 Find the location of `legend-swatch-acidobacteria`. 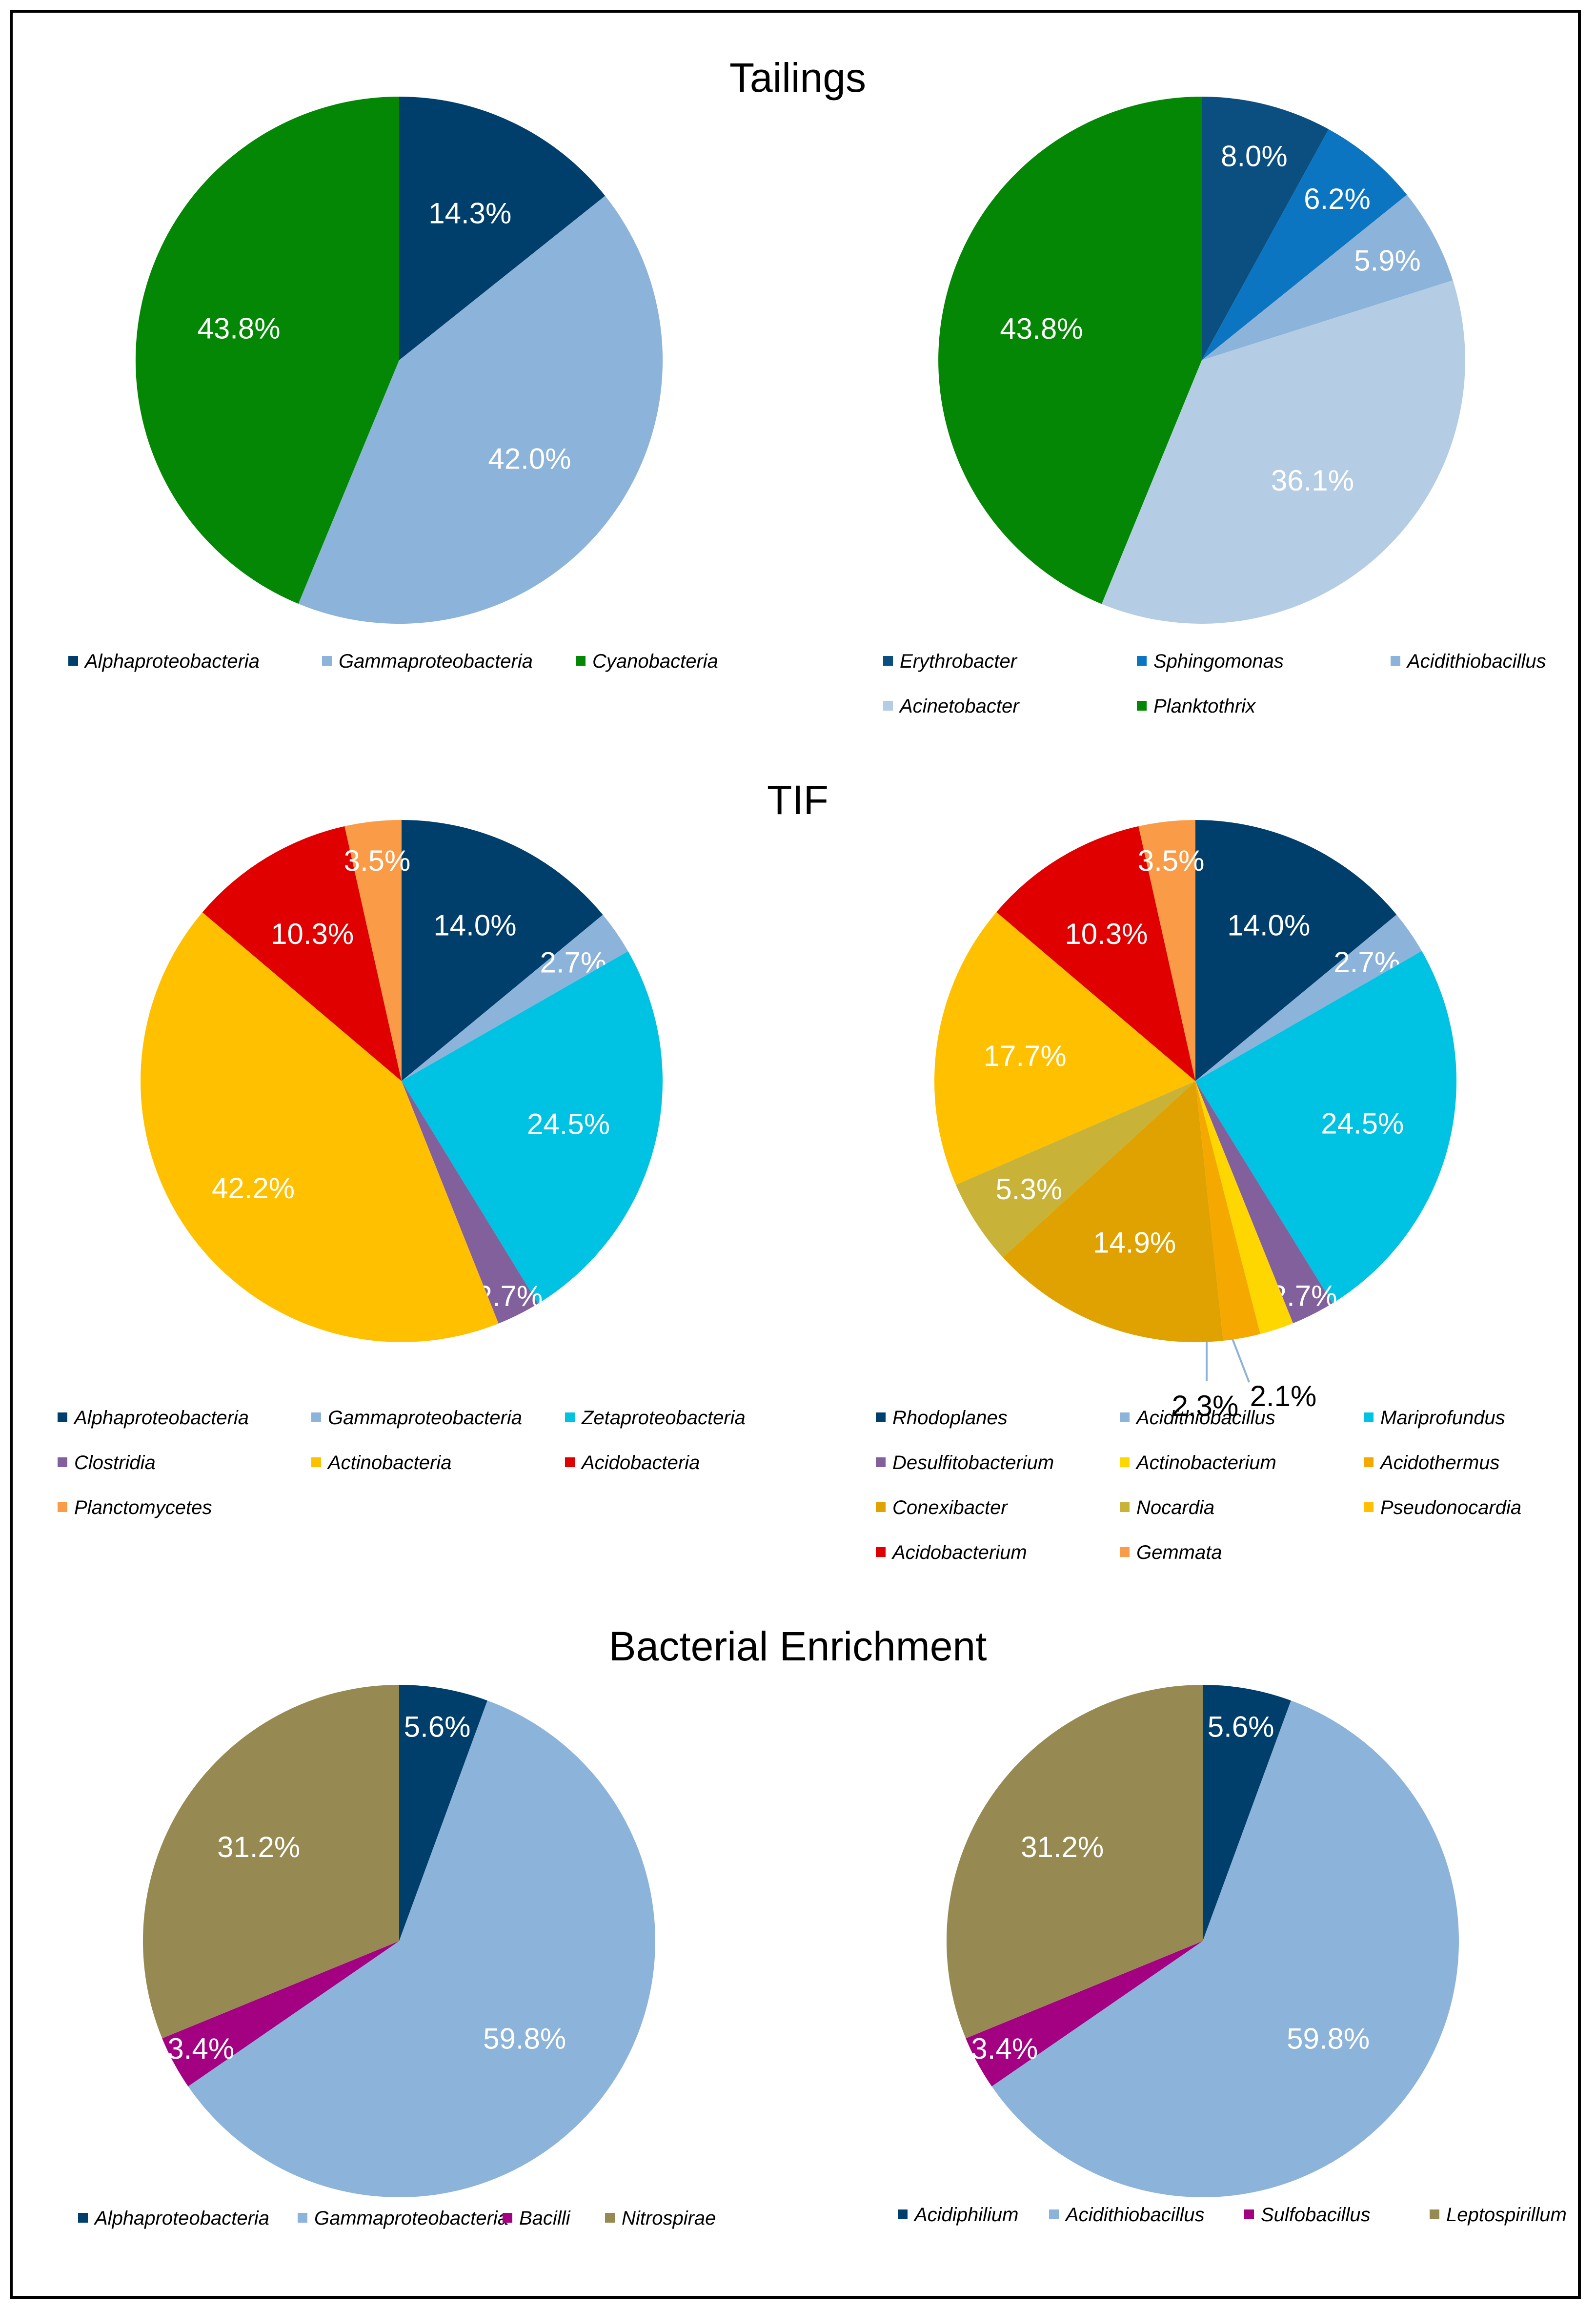

legend-swatch-acidobacteria is located at coordinates (570, 1462).